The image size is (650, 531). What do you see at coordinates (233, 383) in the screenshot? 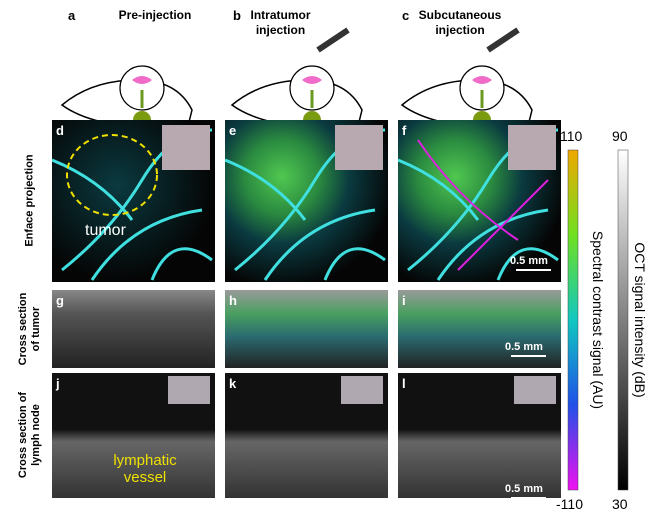
I see `panel-letter: k` at bounding box center [233, 383].